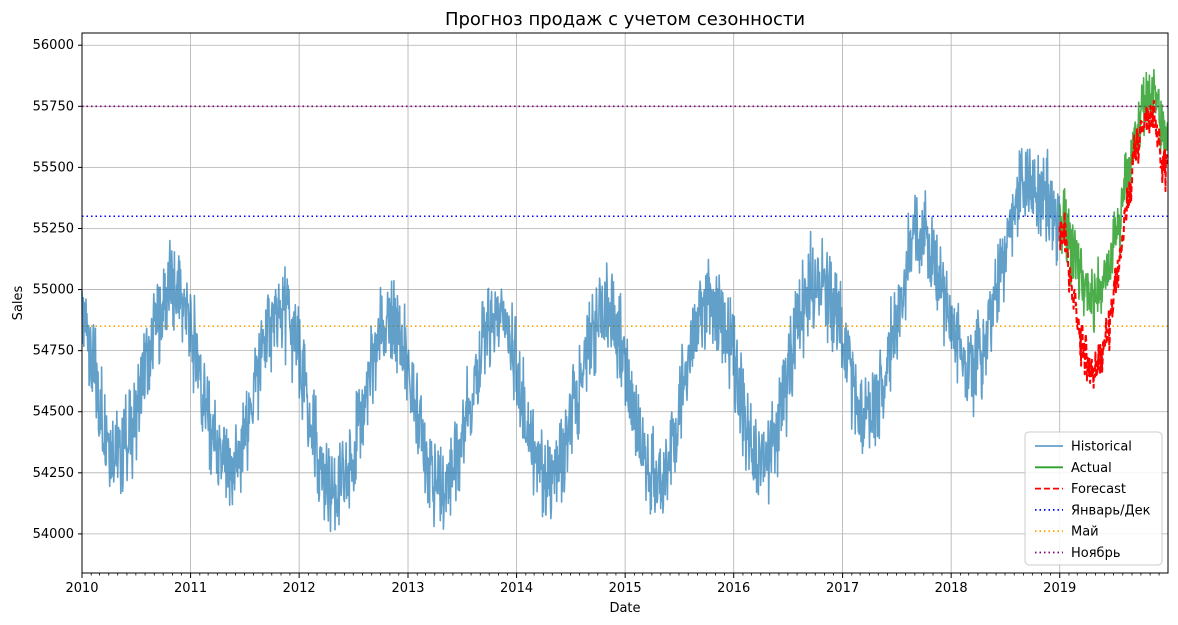 The image size is (1178, 625). What do you see at coordinates (407, 588) in the screenshot?
I see `x-tick-label: 2013` at bounding box center [407, 588].